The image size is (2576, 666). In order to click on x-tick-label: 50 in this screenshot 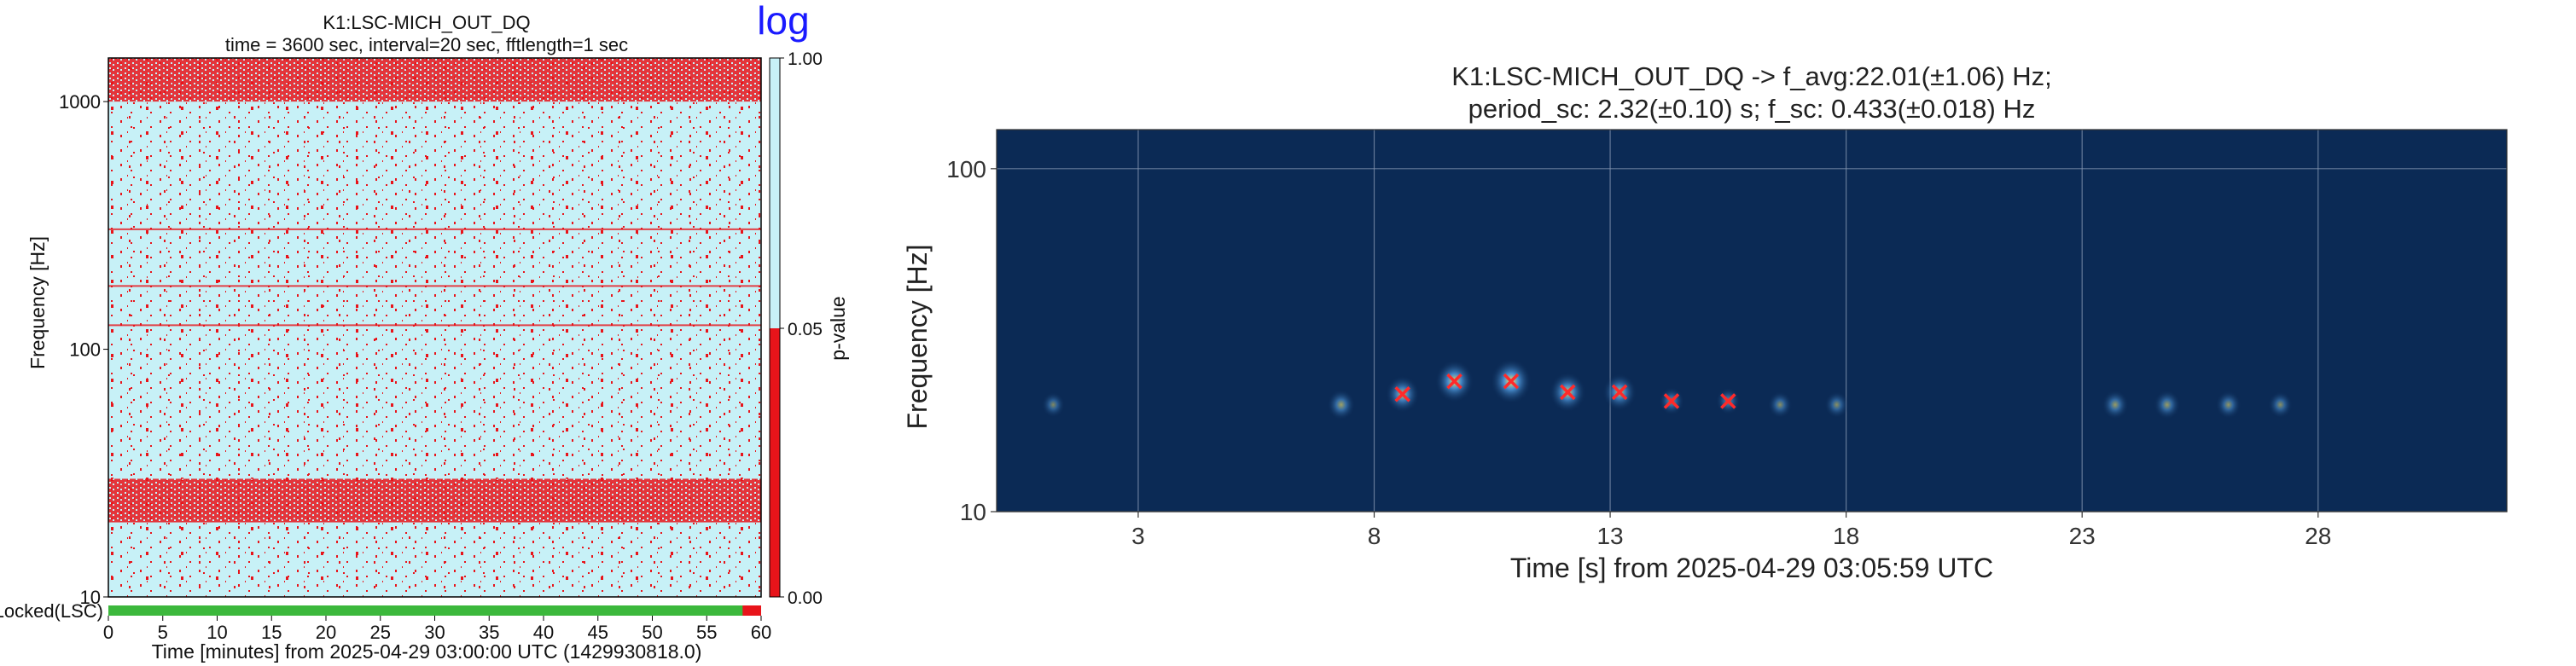, I will do `click(652, 632)`.